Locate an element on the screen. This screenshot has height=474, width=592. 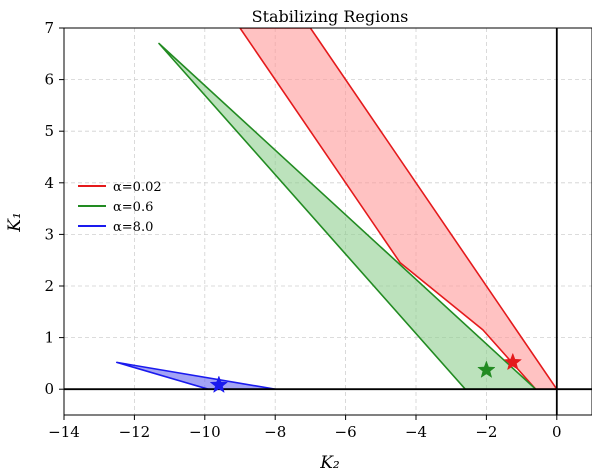
legend-label-1: α=0.6 is located at coordinates (133, 207).